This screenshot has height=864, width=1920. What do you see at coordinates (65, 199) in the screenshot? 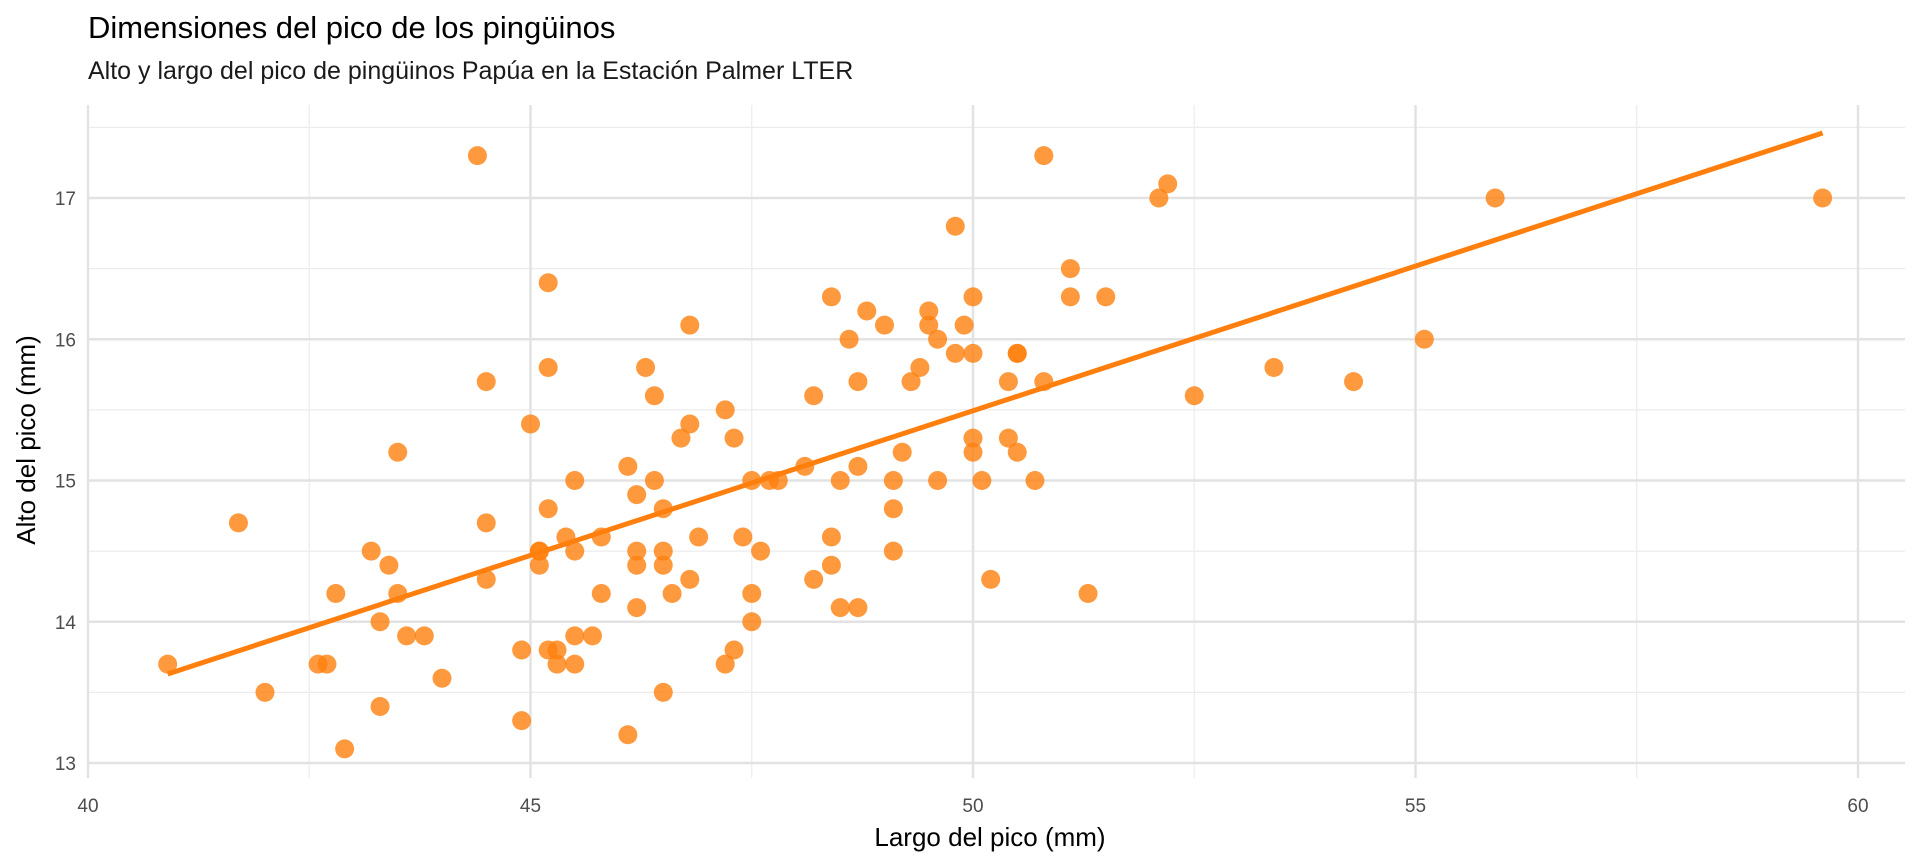
I see `y-tick-label: 17` at bounding box center [65, 199].